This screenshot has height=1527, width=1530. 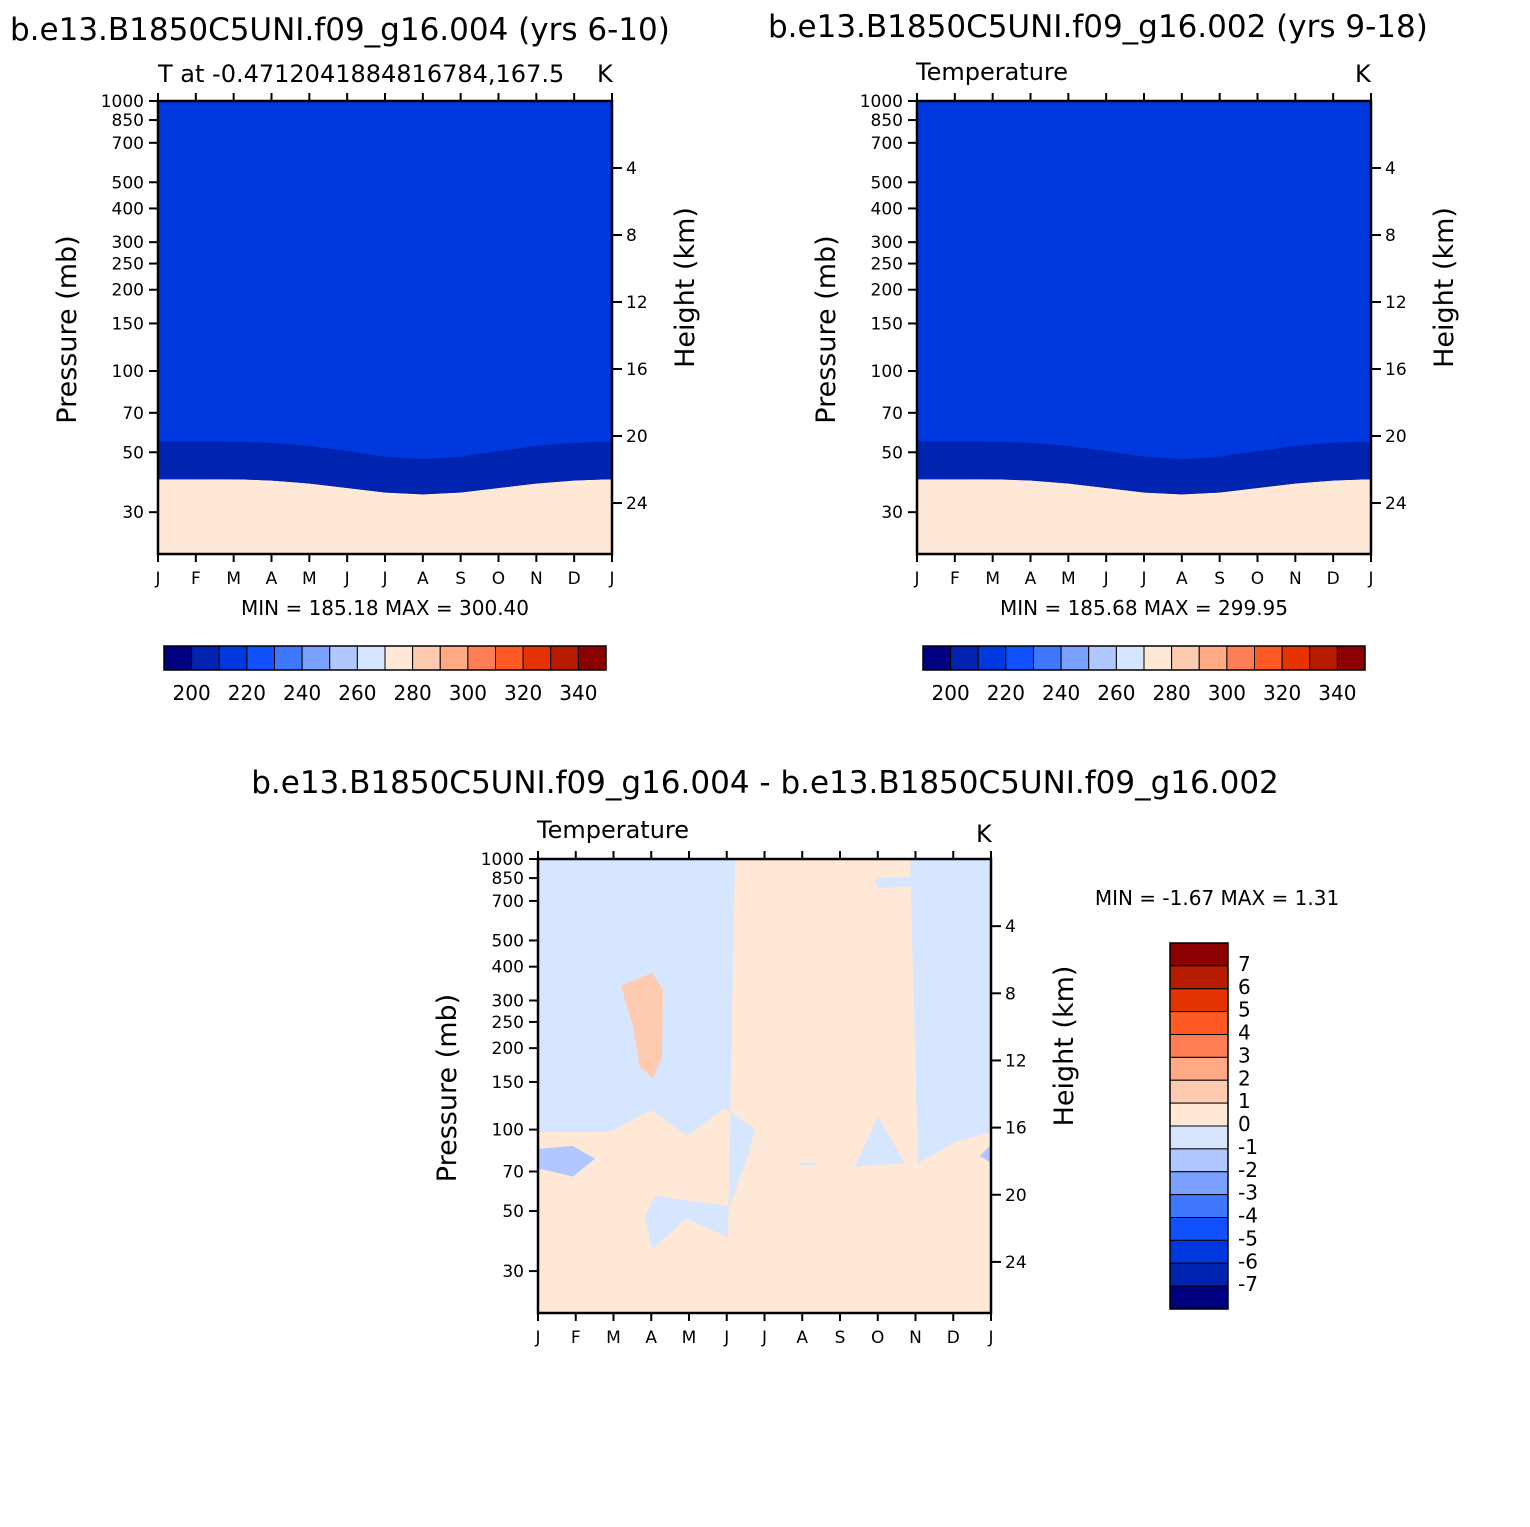 What do you see at coordinates (1248, 1216) in the screenshot?
I see `colorbar-label: -4` at bounding box center [1248, 1216].